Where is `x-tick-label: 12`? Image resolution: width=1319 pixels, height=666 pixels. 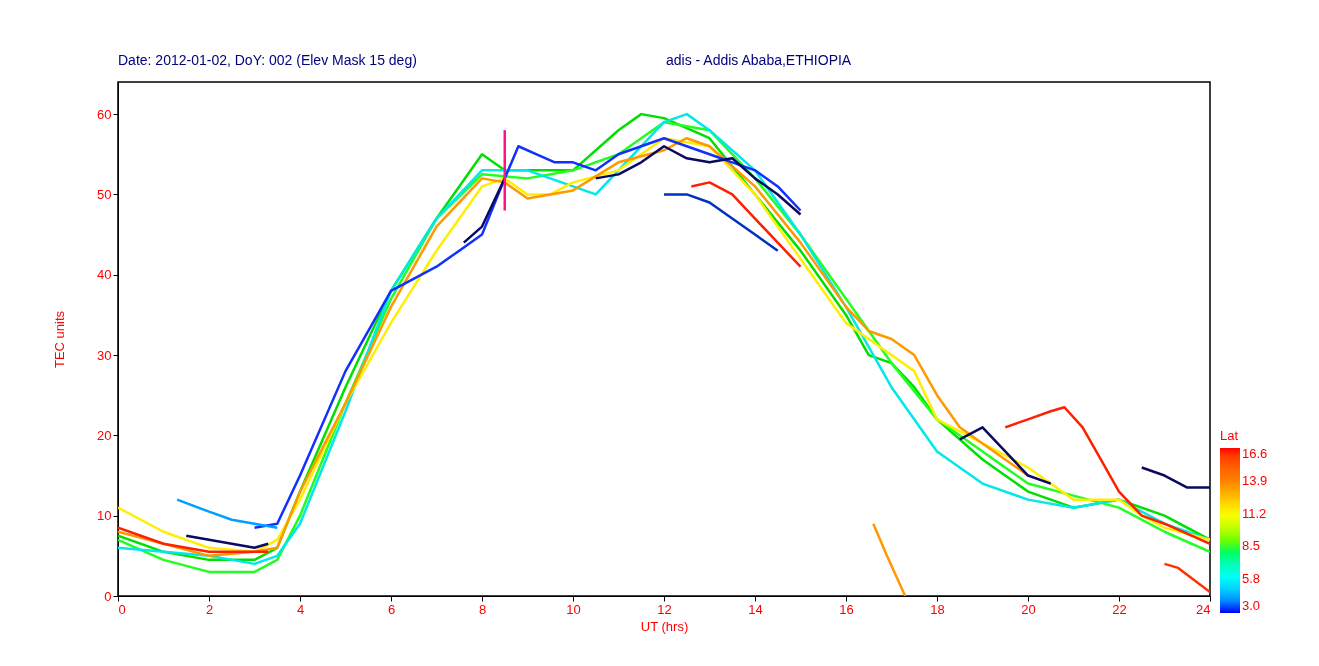
x-tick-label: 12 is located at coordinates (664, 609).